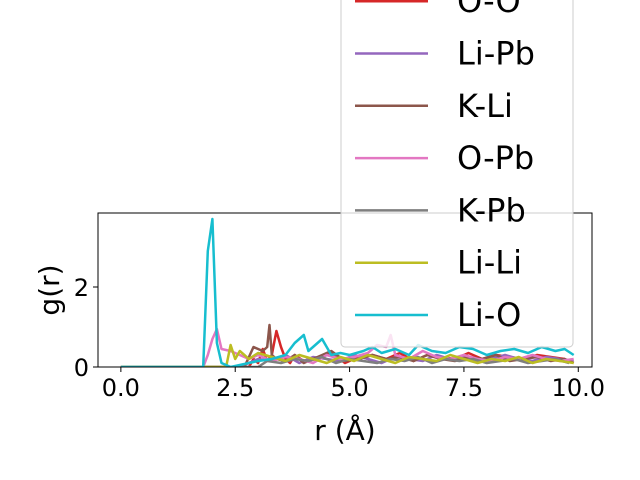 The image size is (640, 480). Describe the element at coordinates (496, 54) in the screenshot. I see `legend-label-li-pb: Li-Pb` at that location.